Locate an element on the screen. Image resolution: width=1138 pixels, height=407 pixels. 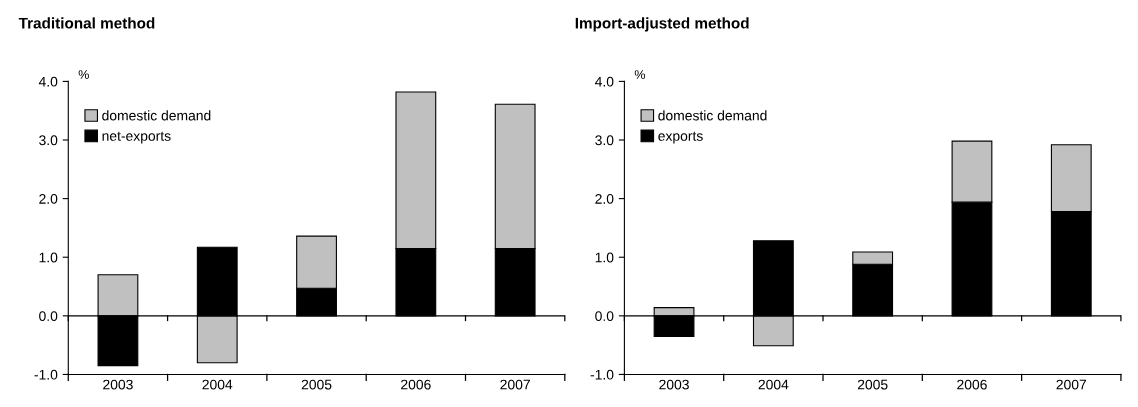
legend-label: exports is located at coordinates (680, 137).